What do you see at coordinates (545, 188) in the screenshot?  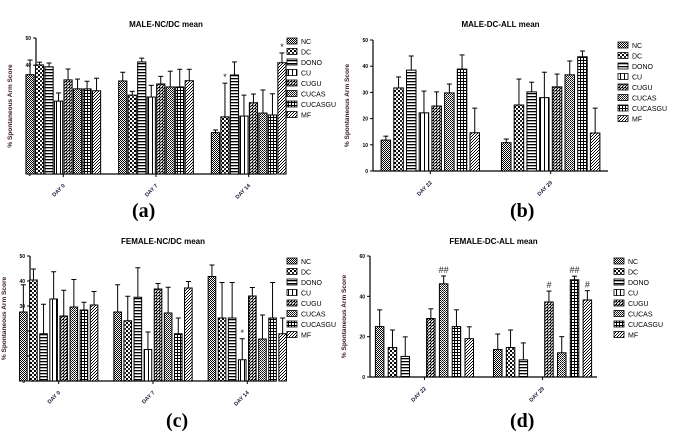 I see `x-tick-label: DAY 29` at bounding box center [545, 188].